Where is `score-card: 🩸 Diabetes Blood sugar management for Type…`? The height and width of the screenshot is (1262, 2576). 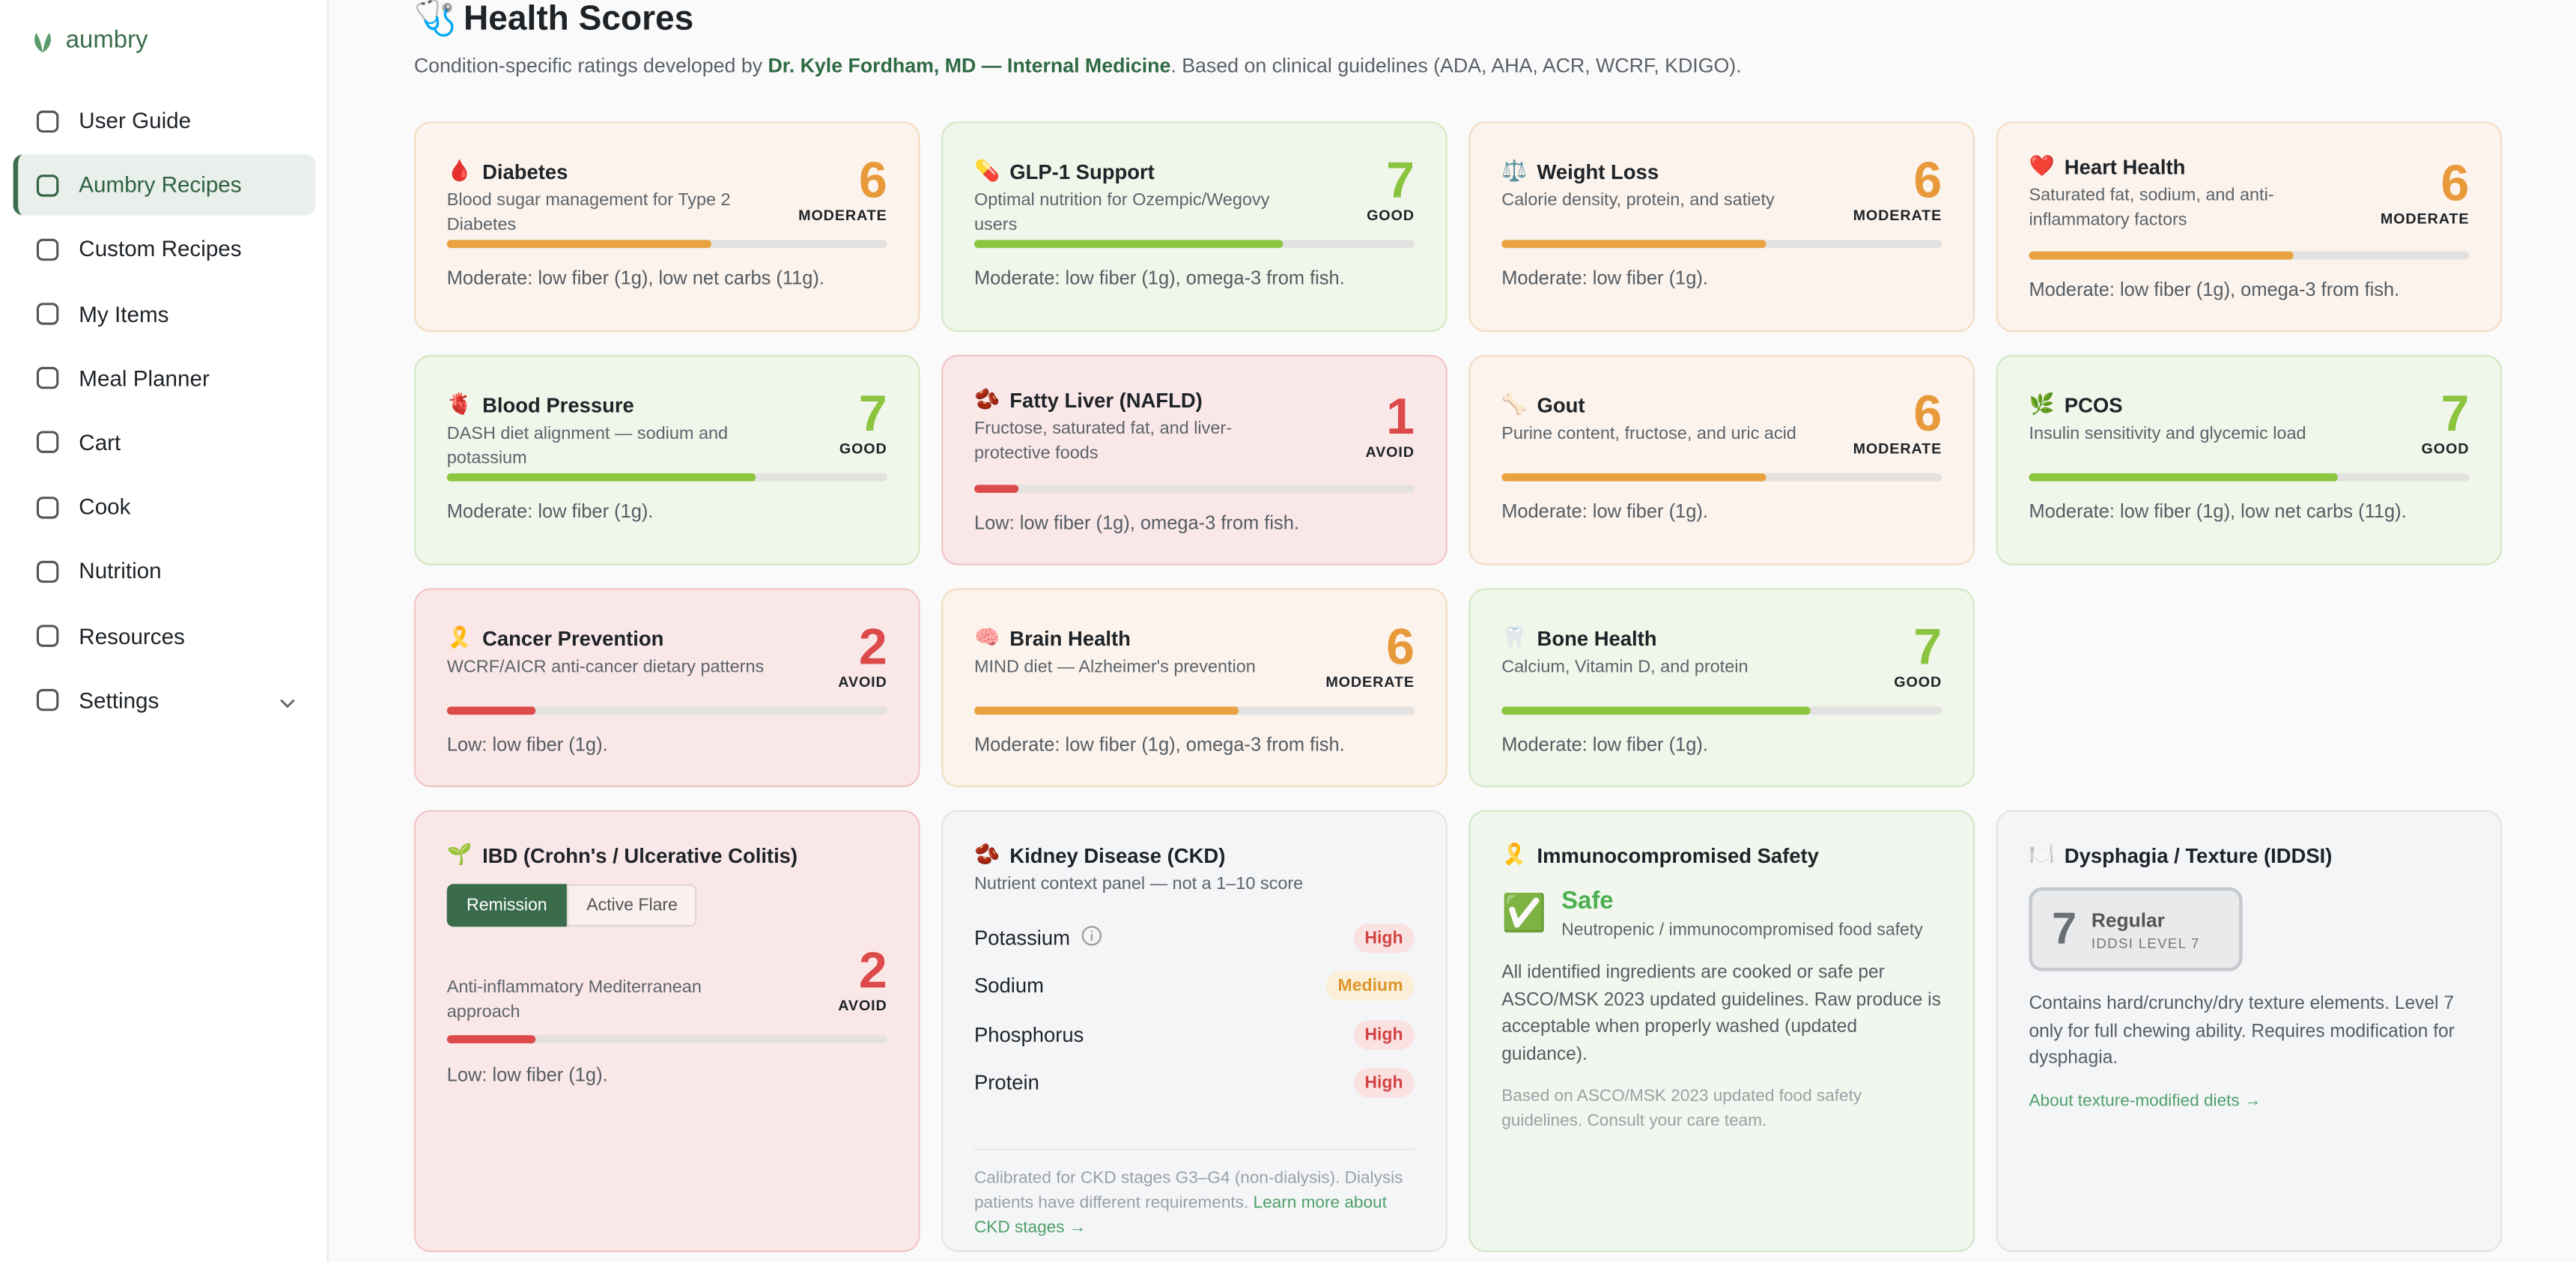 score-card: 🩸 Diabetes Blood sugar management for Type… is located at coordinates (666, 227).